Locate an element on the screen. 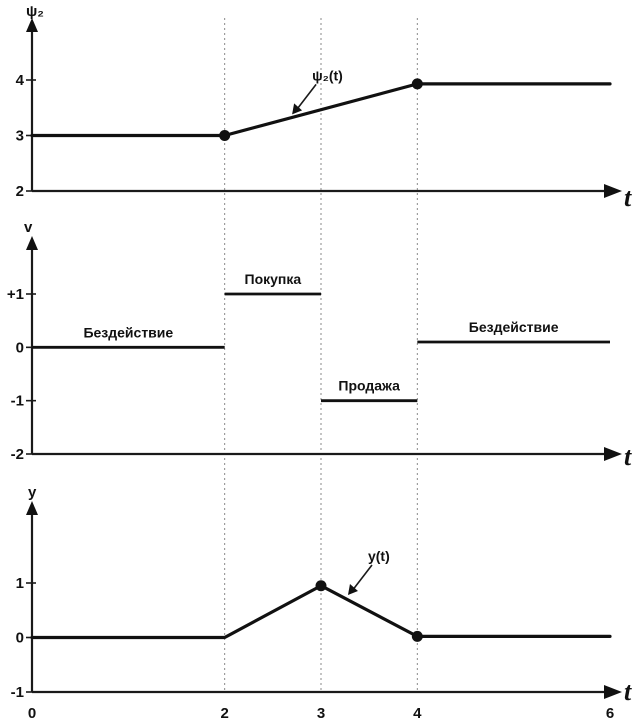 The image size is (640, 724). panel-v-x-arrow is located at coordinates (613, 454).